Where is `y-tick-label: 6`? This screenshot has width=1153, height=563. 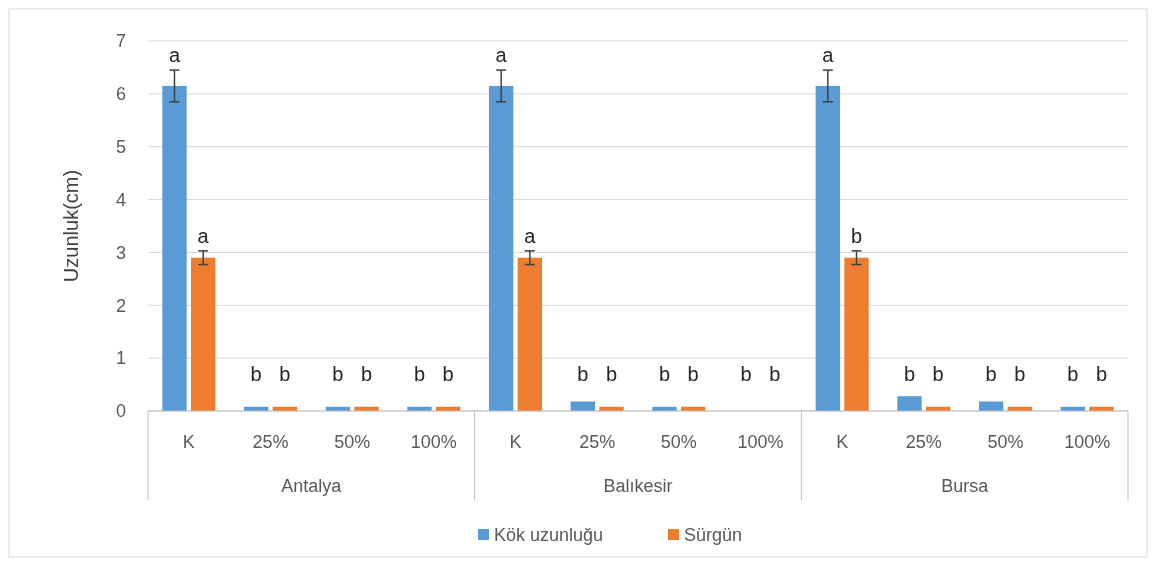 y-tick-label: 6 is located at coordinates (120, 94).